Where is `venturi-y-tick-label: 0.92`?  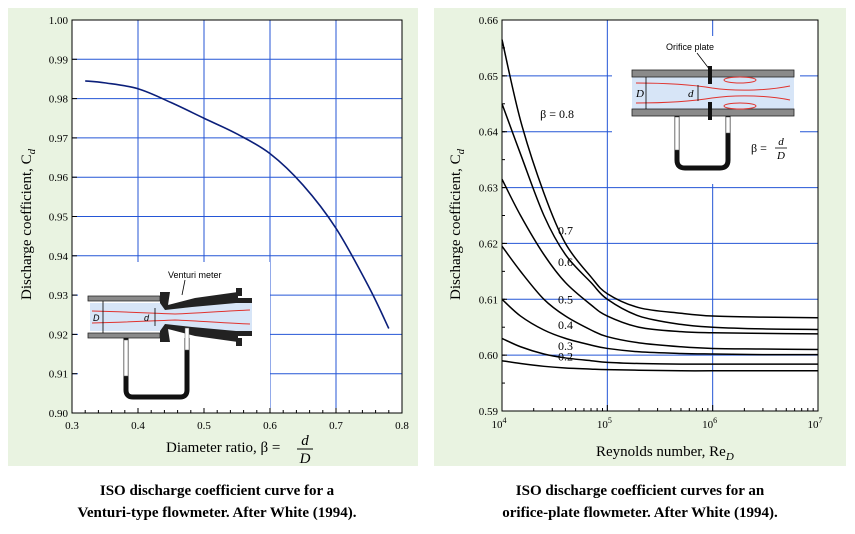
venturi-y-tick-label: 0.92 is located at coordinates (58, 335).